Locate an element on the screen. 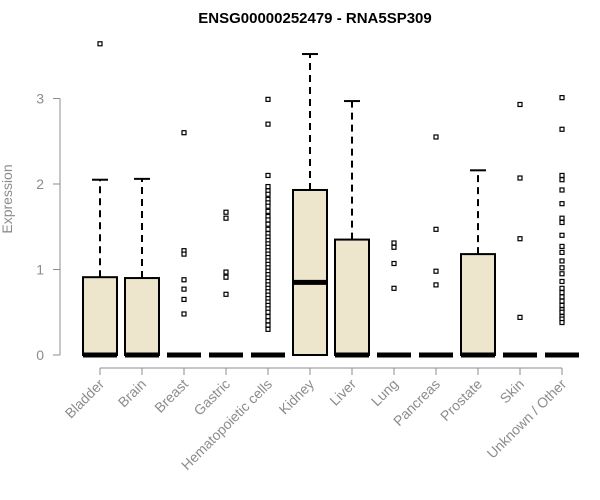  y-axis: 0 1 2 3 is located at coordinates (48, 227).